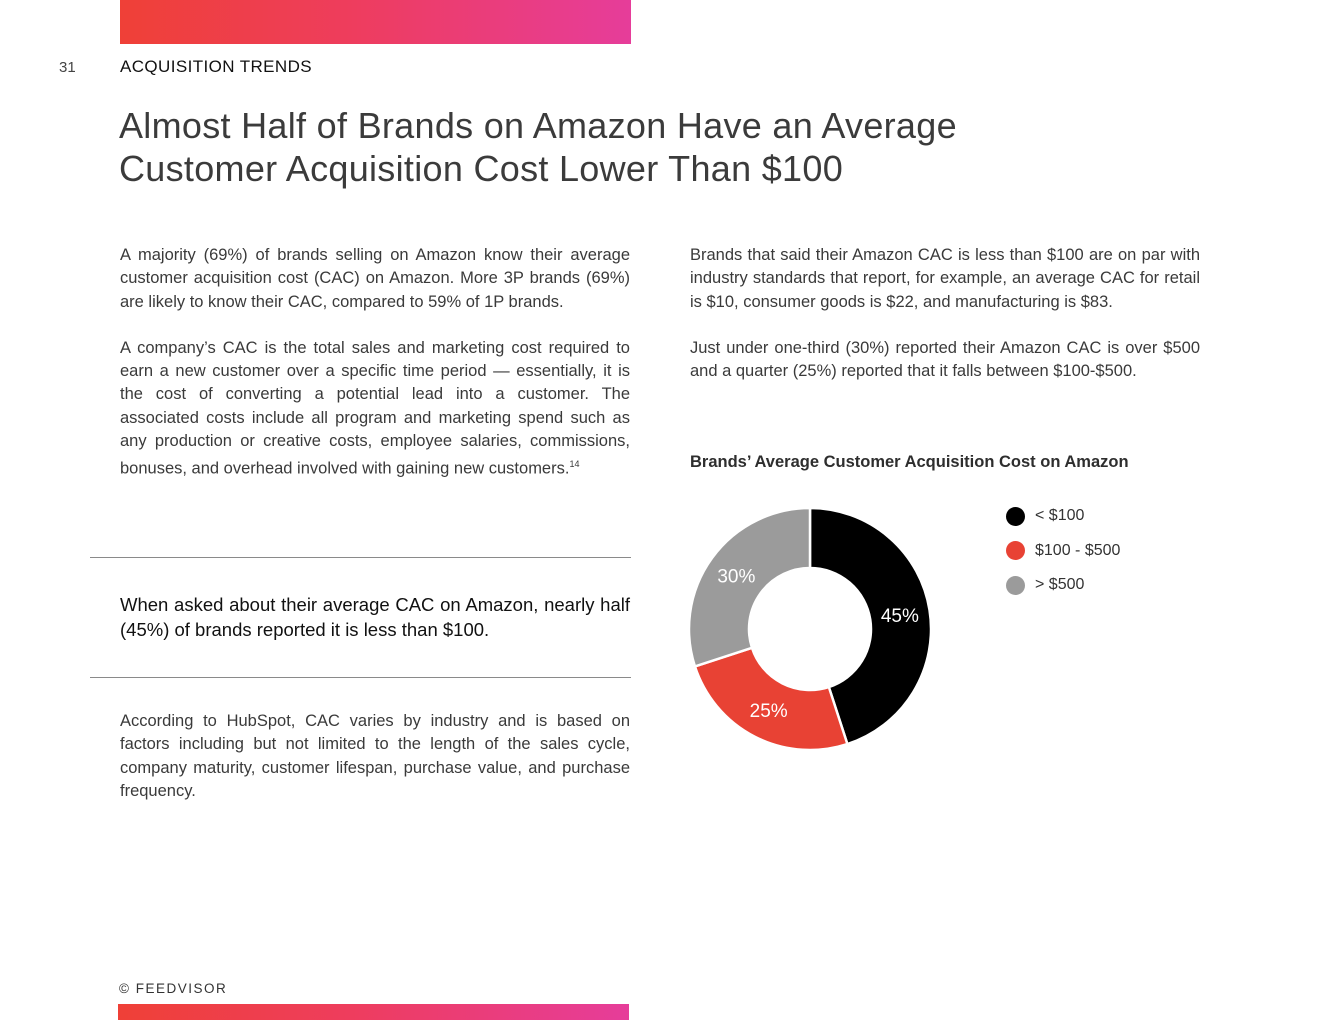 Image resolution: width=1320 pixels, height=1020 pixels. I want to click on bottom-accent-bar, so click(373, 1012).